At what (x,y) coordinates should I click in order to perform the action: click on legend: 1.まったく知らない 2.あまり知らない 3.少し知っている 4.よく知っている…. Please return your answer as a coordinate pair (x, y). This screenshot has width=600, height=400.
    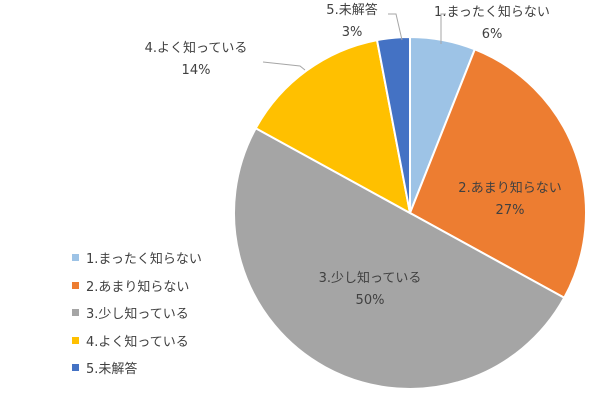
    Looking at the image, I should click on (137, 313).